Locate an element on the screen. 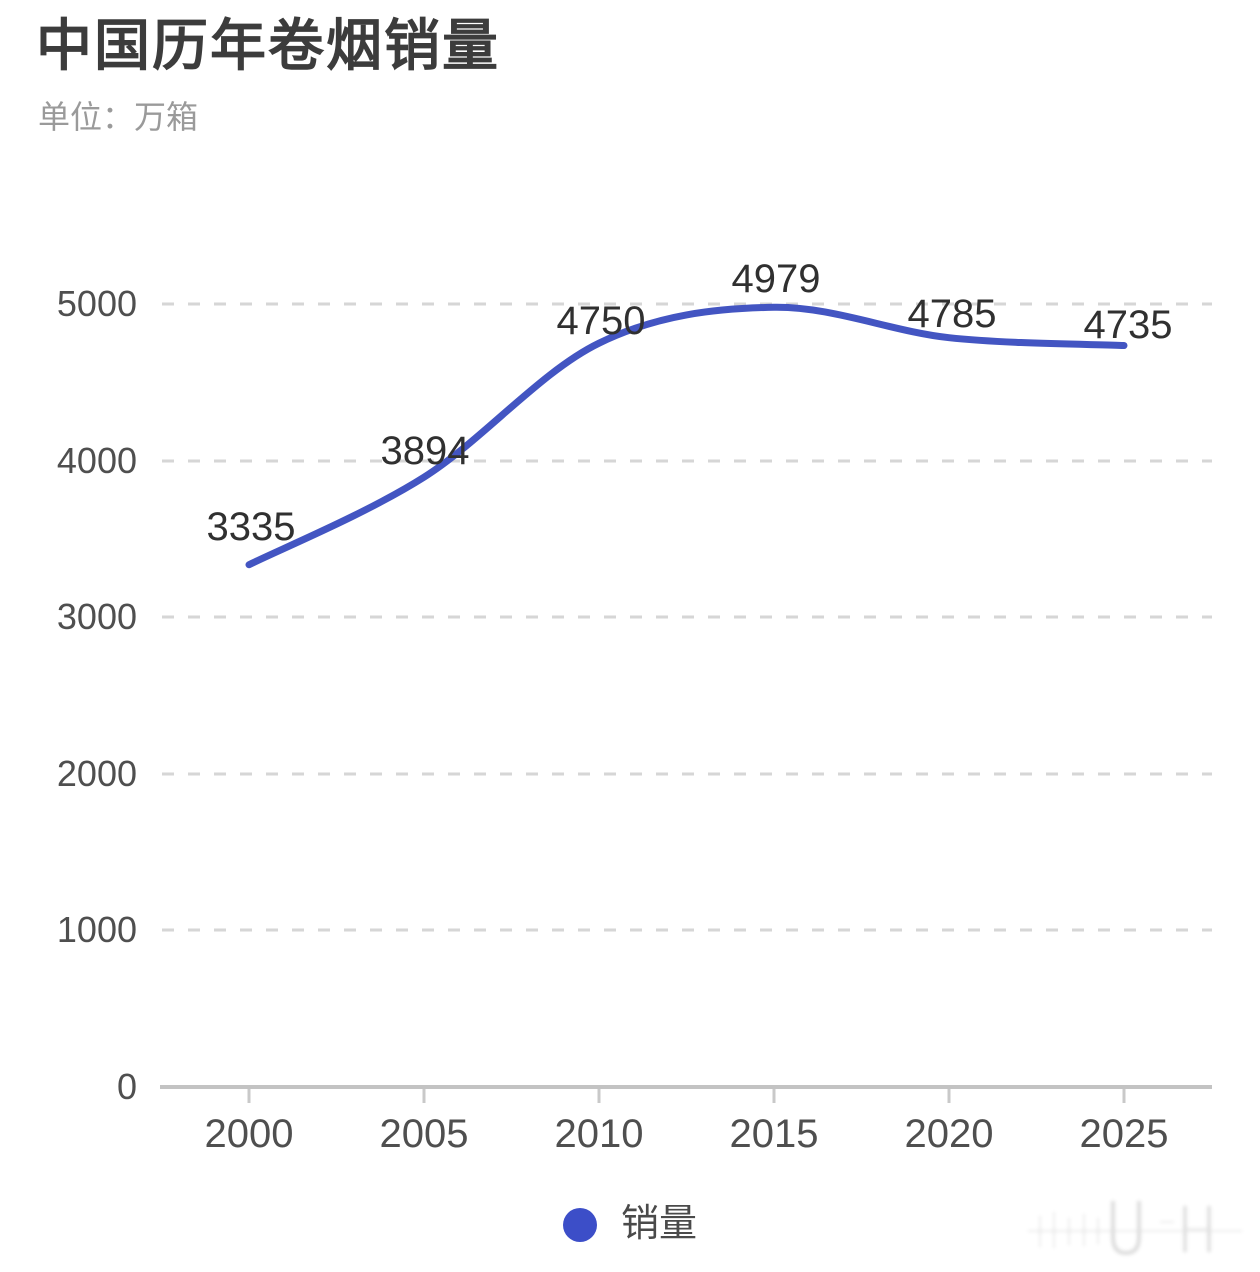 The image size is (1260, 1272). y-axis-tick-label: 3000 is located at coordinates (96, 616).